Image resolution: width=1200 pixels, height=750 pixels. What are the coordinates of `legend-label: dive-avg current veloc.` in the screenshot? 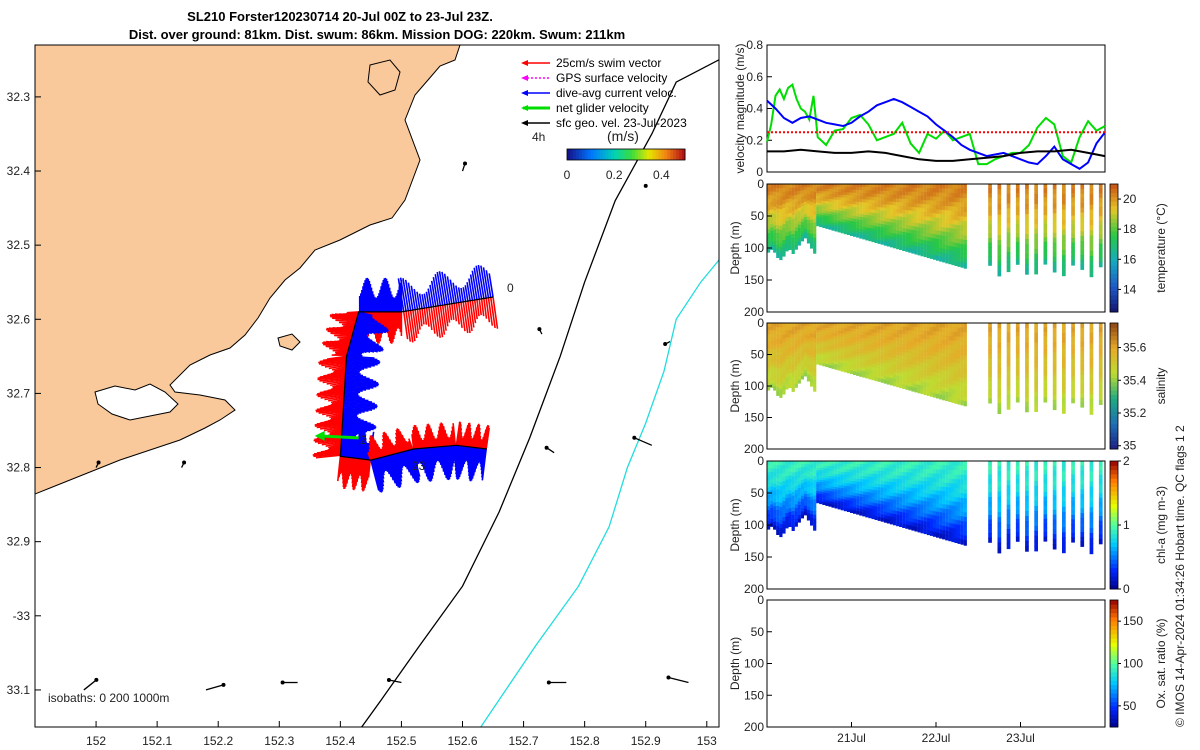 It's located at (616, 93).